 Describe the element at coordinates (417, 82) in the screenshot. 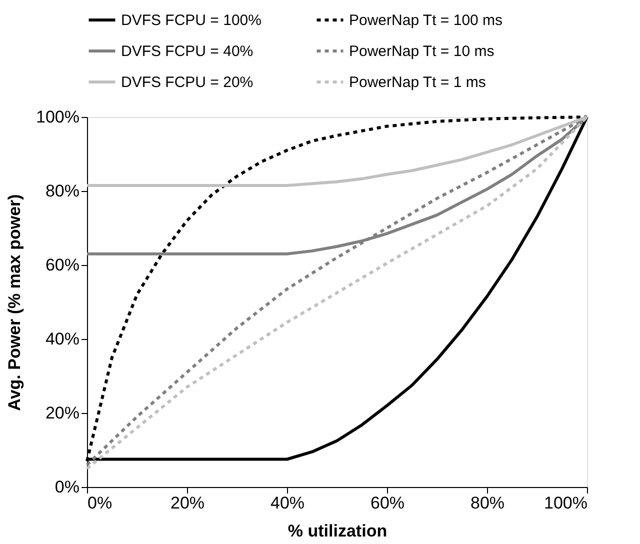

I see `legend-label: PowerNap Tt = 1 ms` at that location.